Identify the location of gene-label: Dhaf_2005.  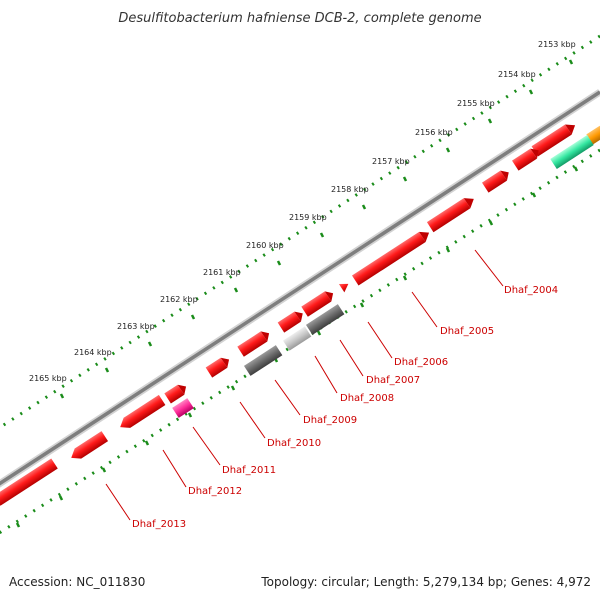
(467, 331).